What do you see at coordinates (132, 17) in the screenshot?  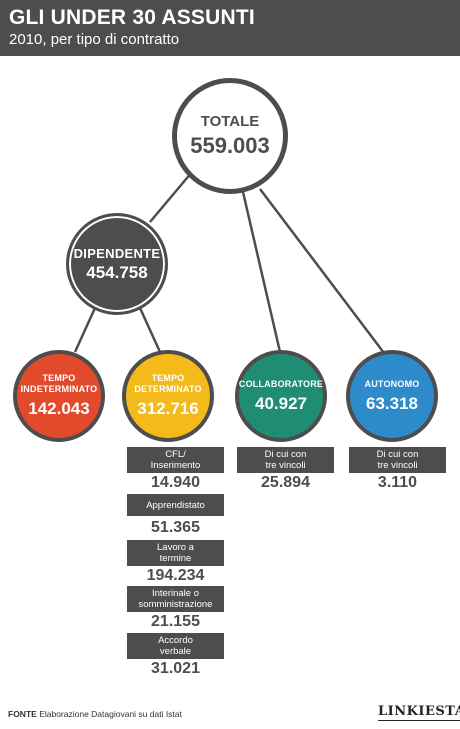 I see `page-title: GLI UNDER 30 ASSUNTI` at bounding box center [132, 17].